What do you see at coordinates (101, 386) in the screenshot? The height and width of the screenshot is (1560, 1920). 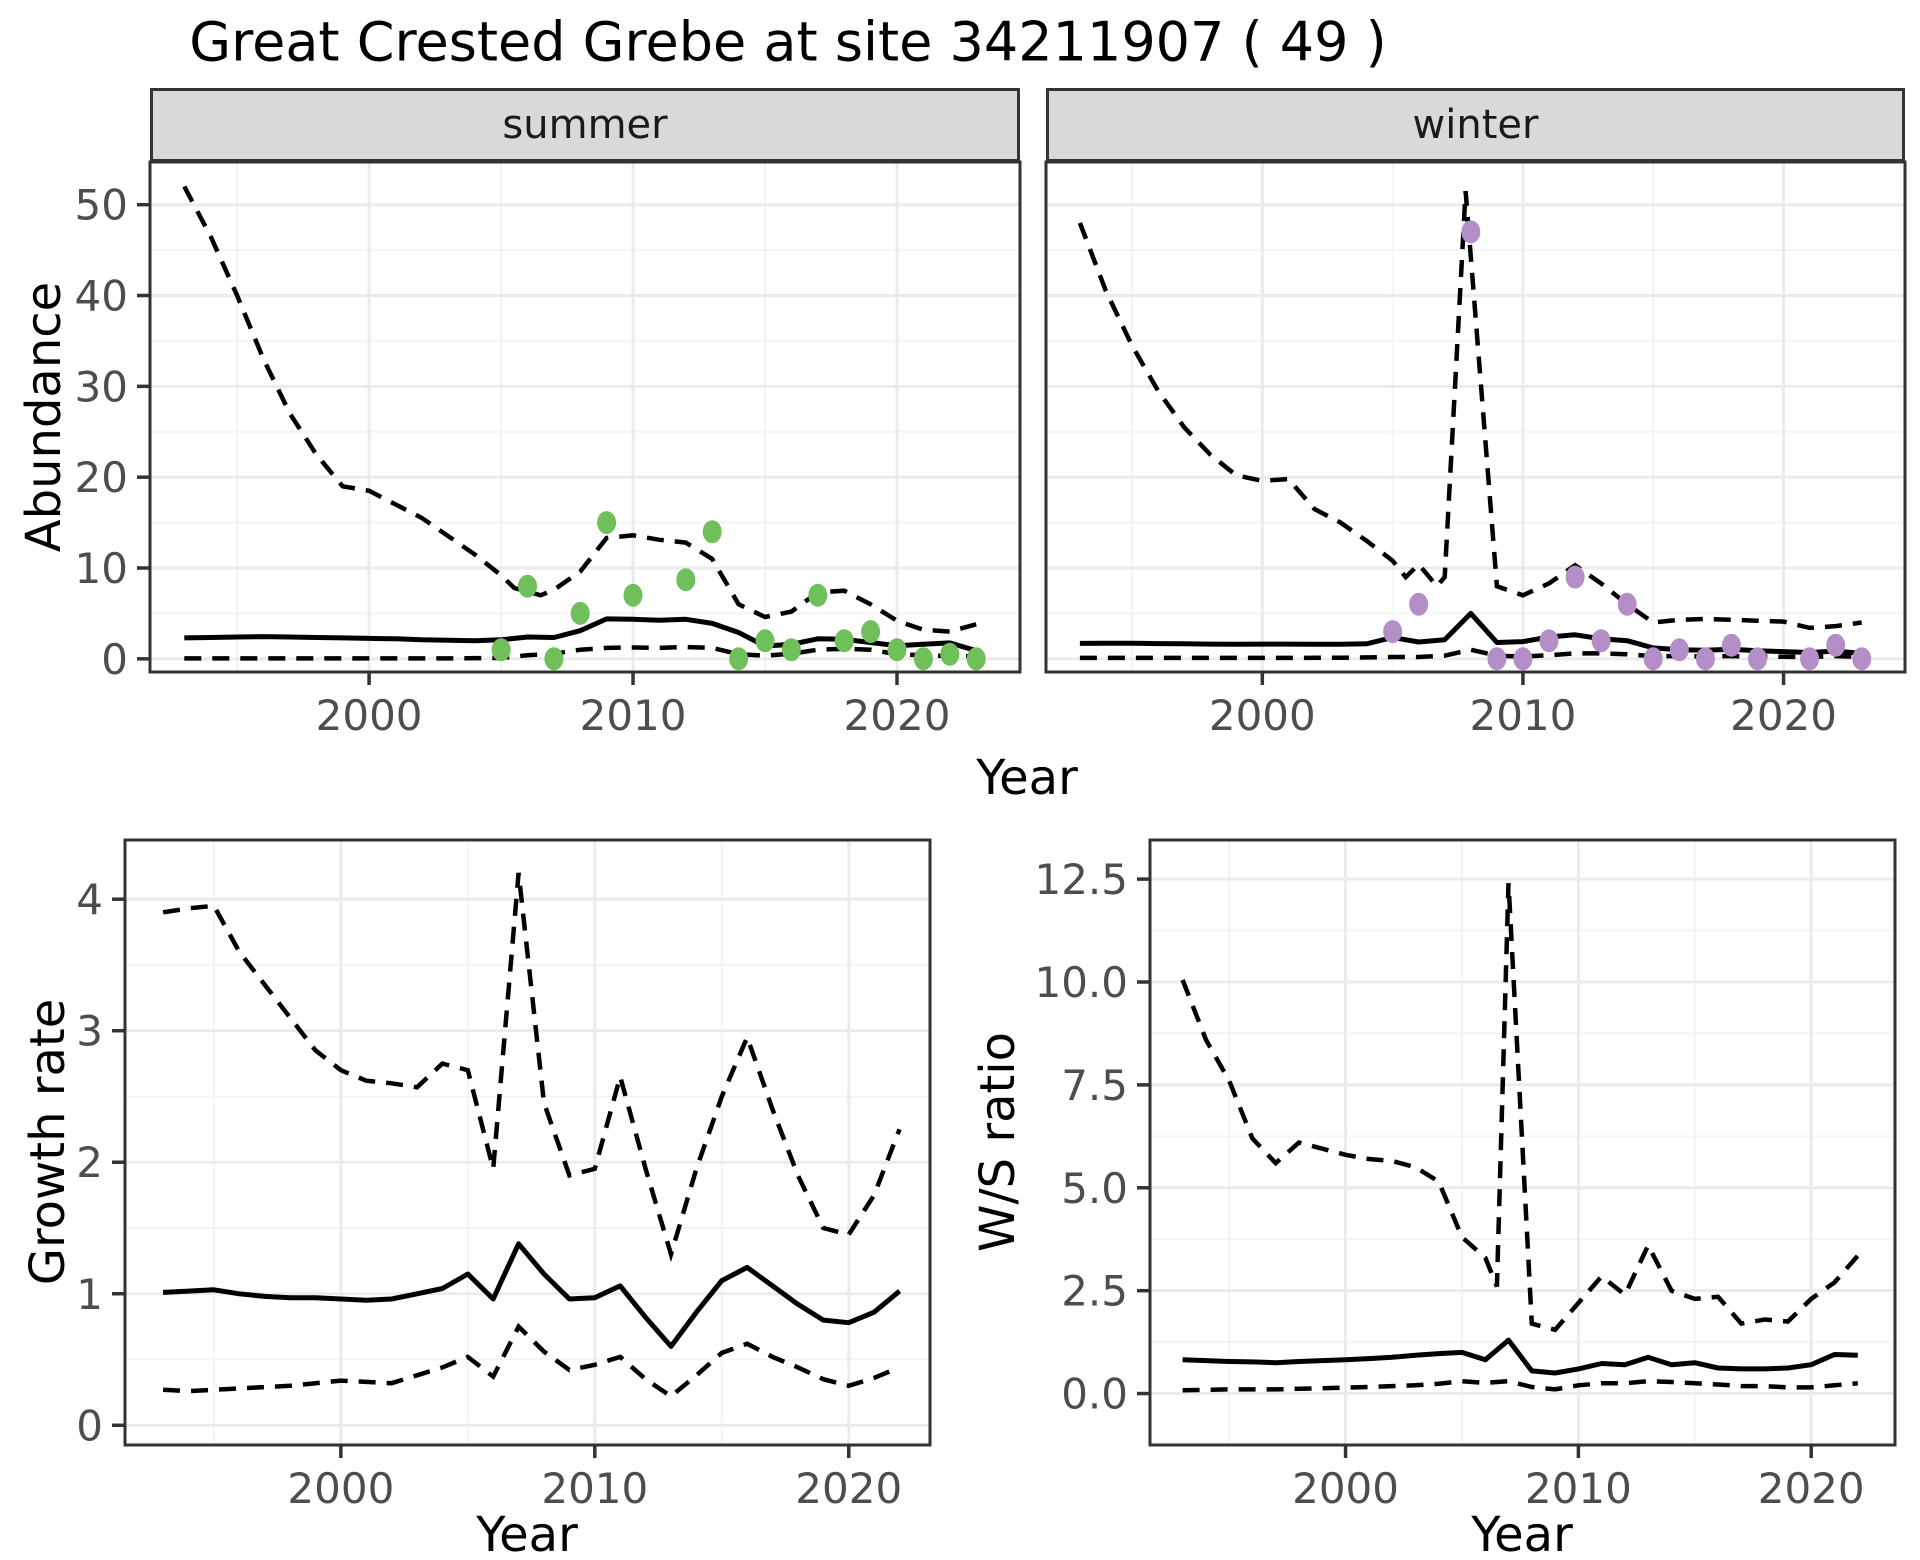 I see `y-tick-label: 30` at bounding box center [101, 386].